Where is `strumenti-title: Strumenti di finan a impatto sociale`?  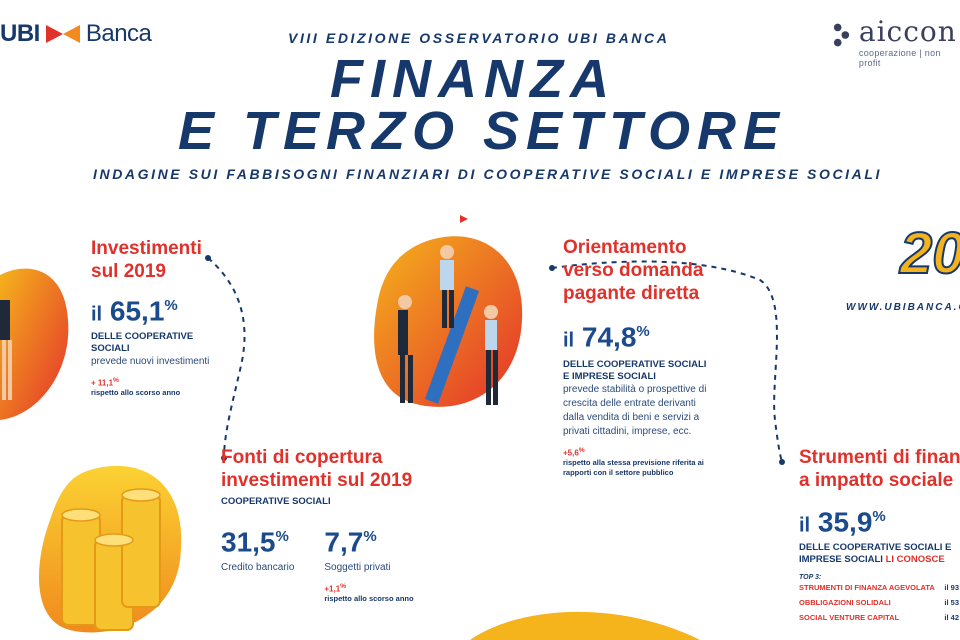 strumenti-title: Strumenti di finan a impatto sociale is located at coordinates (879, 469).